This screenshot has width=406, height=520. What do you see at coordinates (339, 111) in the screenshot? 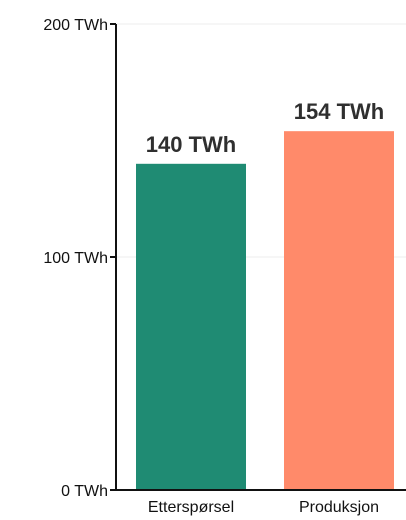
I see `data-label: 154 TWh` at bounding box center [339, 111].